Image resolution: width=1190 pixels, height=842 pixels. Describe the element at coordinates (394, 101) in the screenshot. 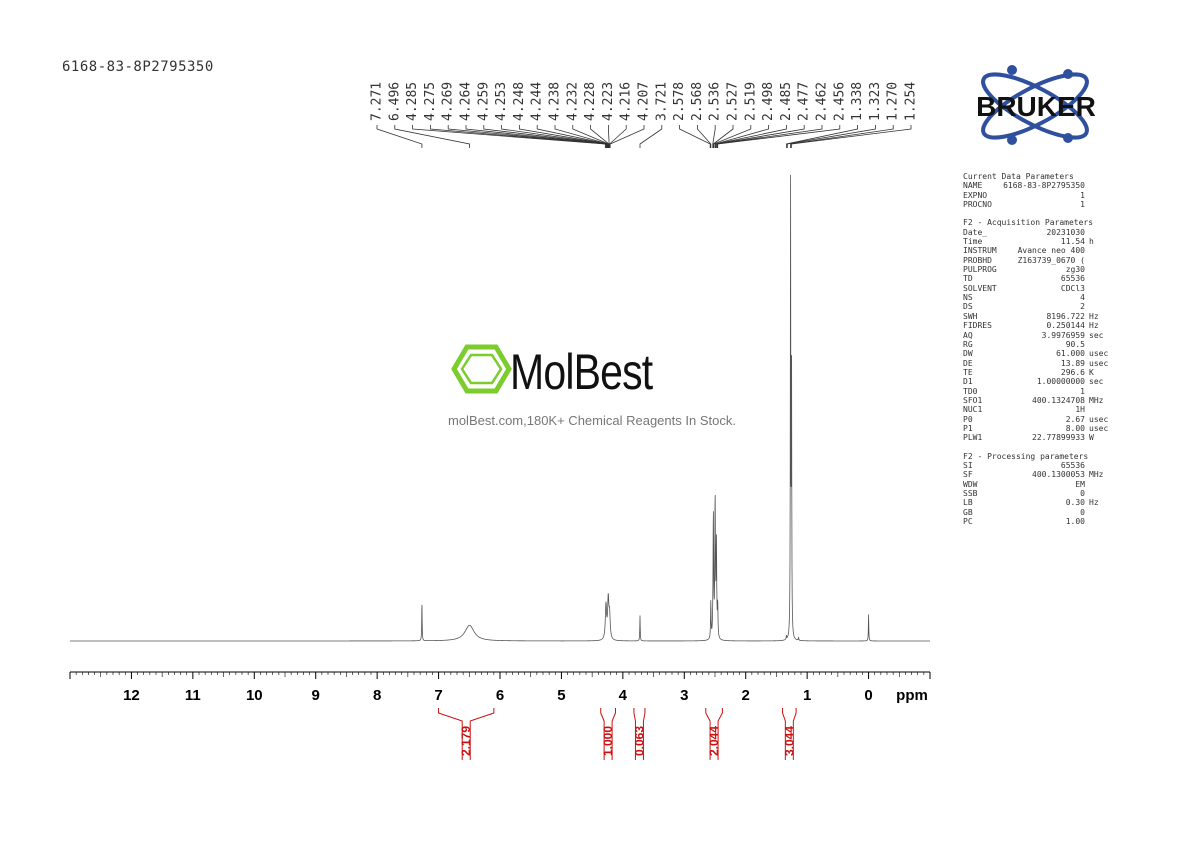

I see `peak-label: 6.496` at that location.